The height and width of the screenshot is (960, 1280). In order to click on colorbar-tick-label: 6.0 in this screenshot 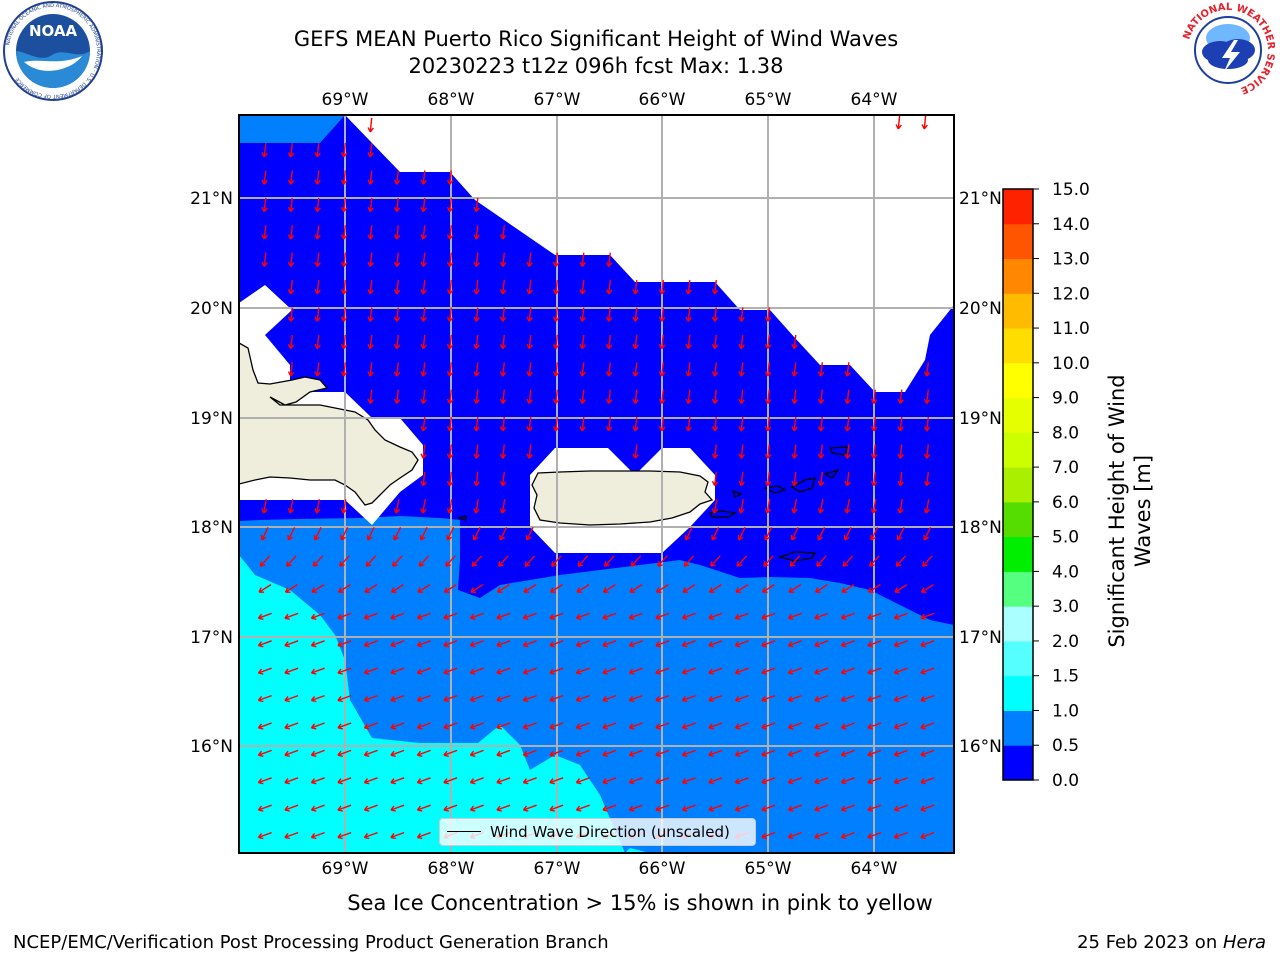, I will do `click(1065, 503)`.